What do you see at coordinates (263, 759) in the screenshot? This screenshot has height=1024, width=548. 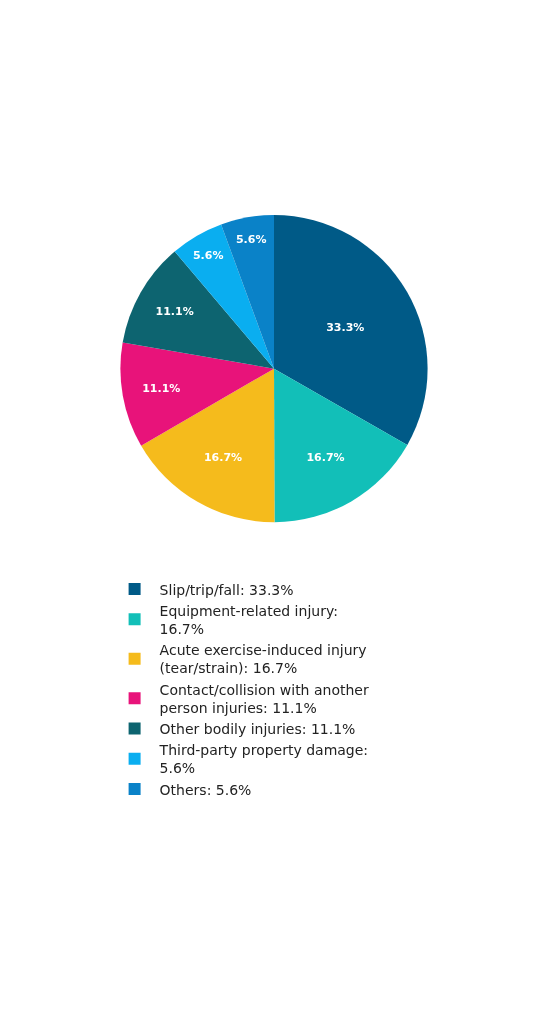 I see `legend-label: Third-party property damage: 5.6%` at bounding box center [263, 759].